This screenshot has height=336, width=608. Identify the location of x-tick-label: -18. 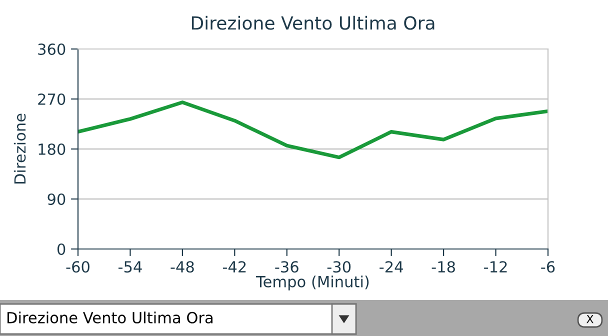
(443, 267).